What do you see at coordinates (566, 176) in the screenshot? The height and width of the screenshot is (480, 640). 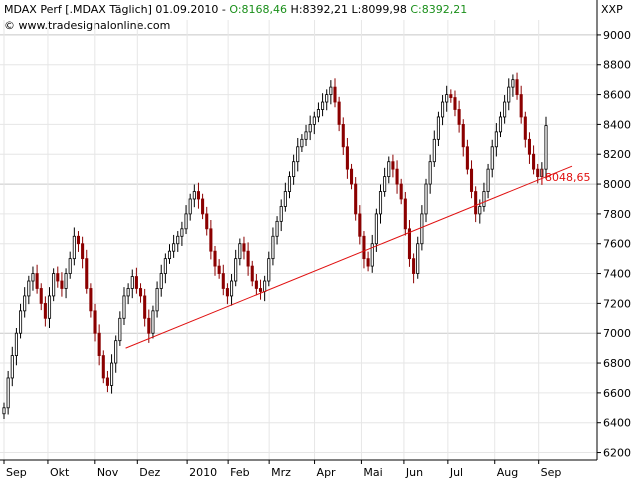 I see `price-label-group: 8048,65` at bounding box center [566, 176].